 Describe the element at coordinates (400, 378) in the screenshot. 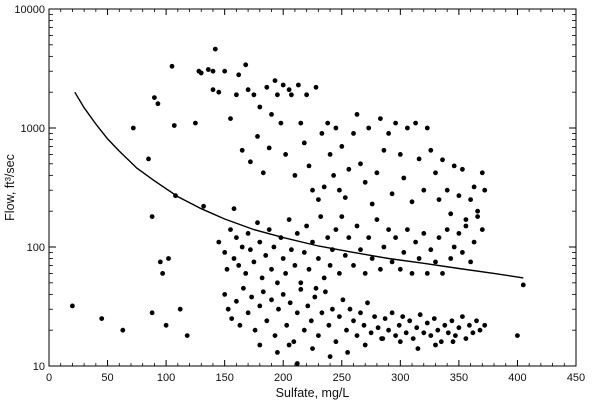

I see `x-tick-label: 300` at that location.